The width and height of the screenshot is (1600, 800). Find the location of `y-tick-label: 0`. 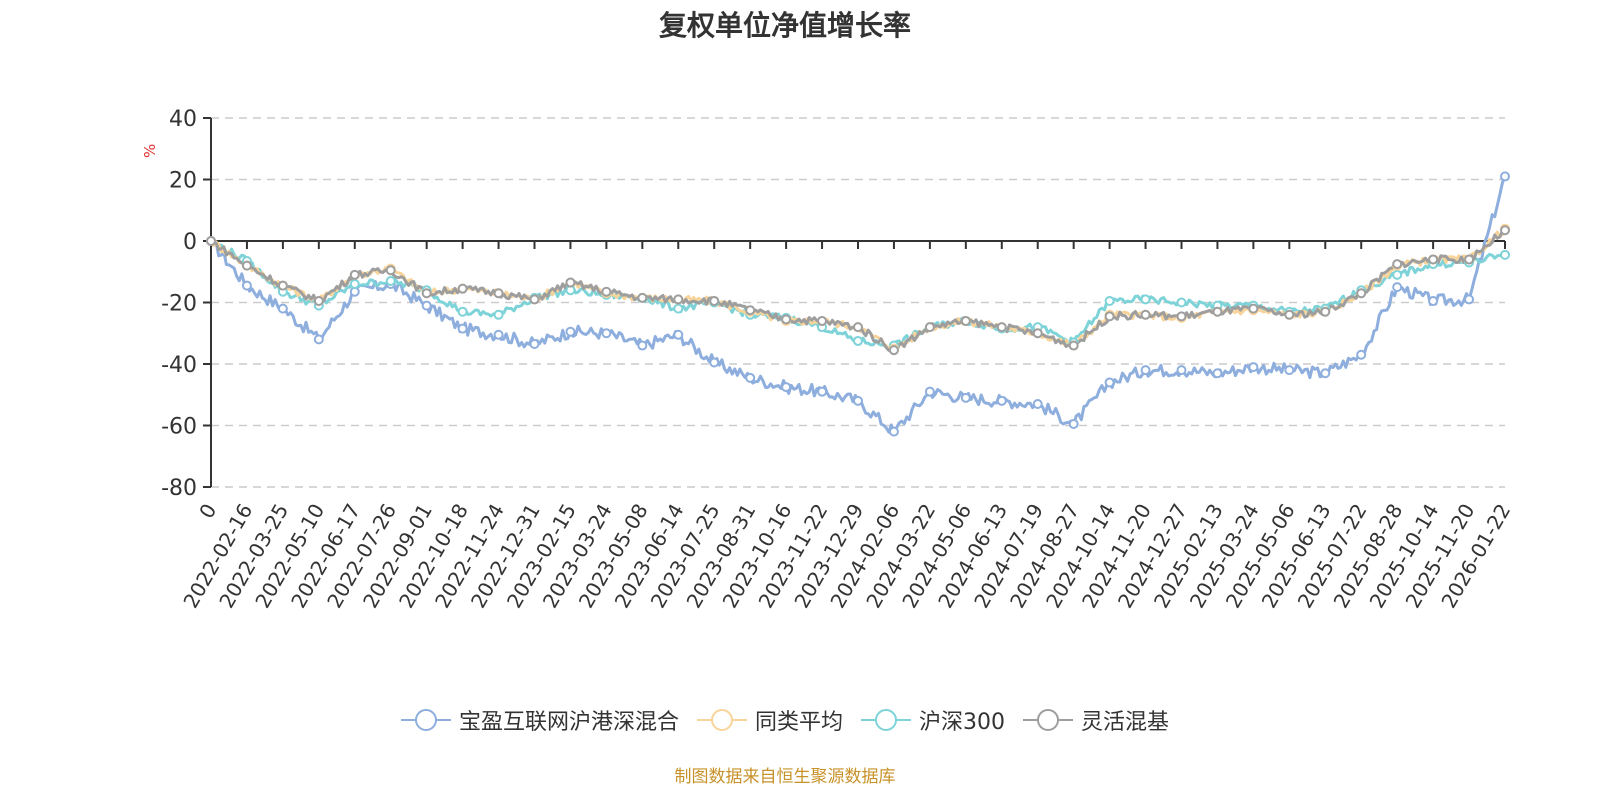

y-tick-label: 0 is located at coordinates (190, 242).